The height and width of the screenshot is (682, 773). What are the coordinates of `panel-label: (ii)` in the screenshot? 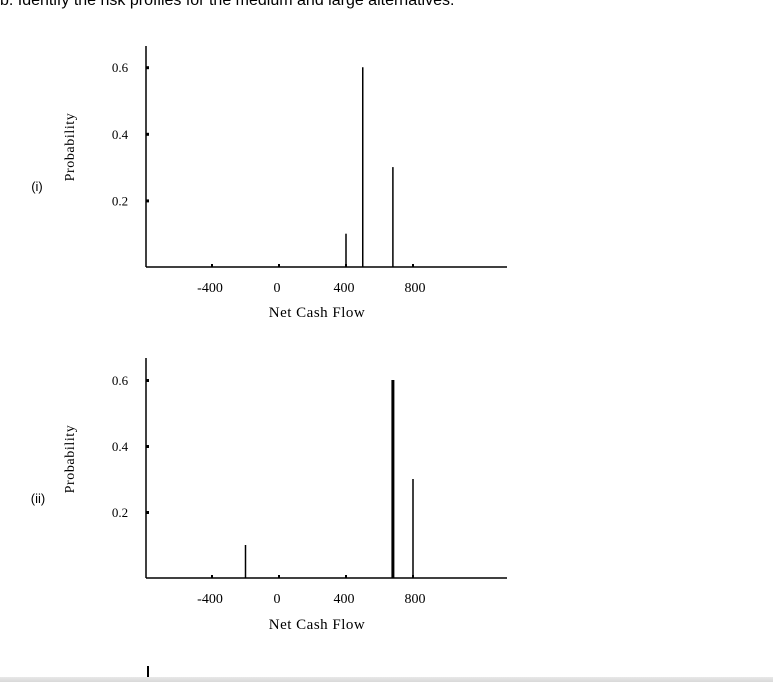 It's located at (38, 498).